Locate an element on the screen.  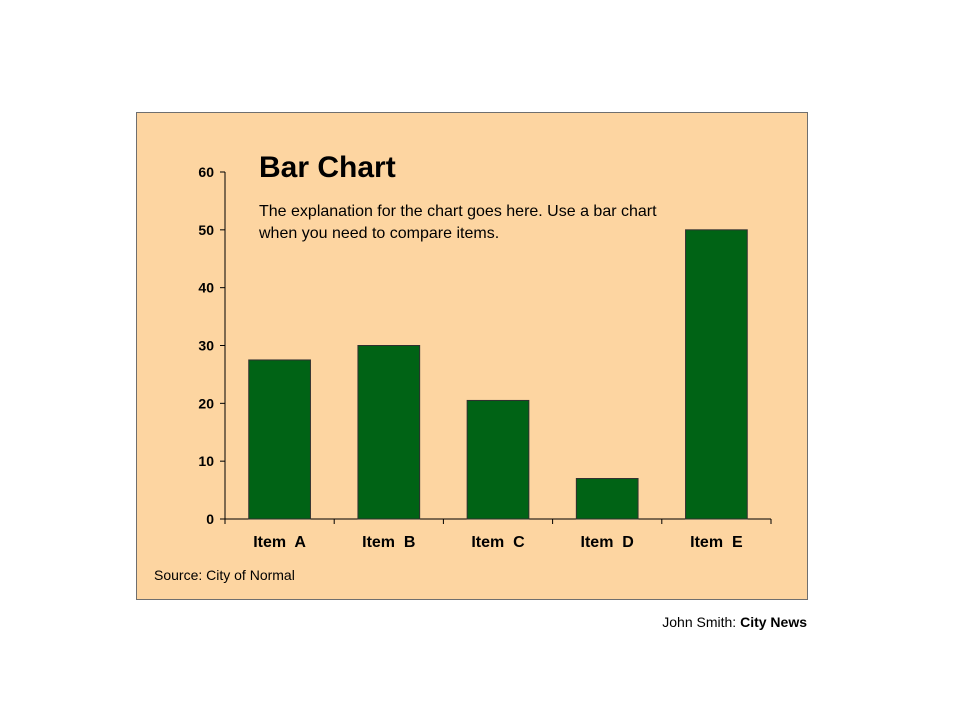
y-tick-label: 50 is located at coordinates (206, 230).